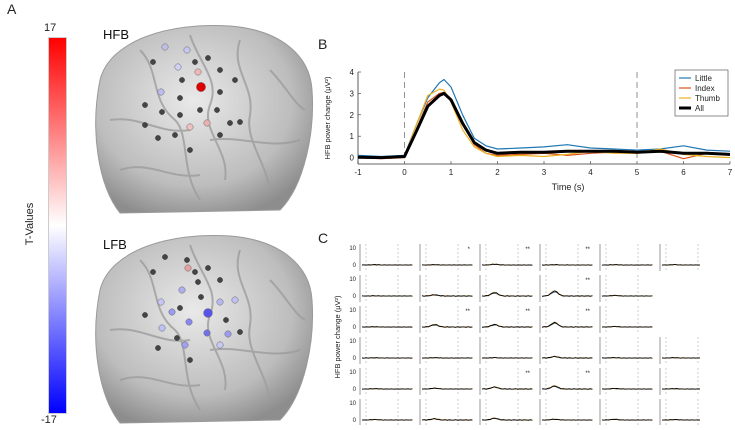  Describe the element at coordinates (544, 172) in the screenshot. I see `chart-b-xtick-label: 3` at that location.